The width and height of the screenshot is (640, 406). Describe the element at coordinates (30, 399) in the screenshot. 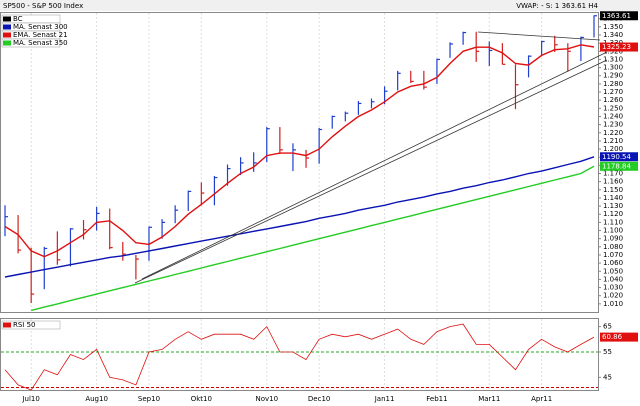

I see `x-tick-label: Jul10` at that location.